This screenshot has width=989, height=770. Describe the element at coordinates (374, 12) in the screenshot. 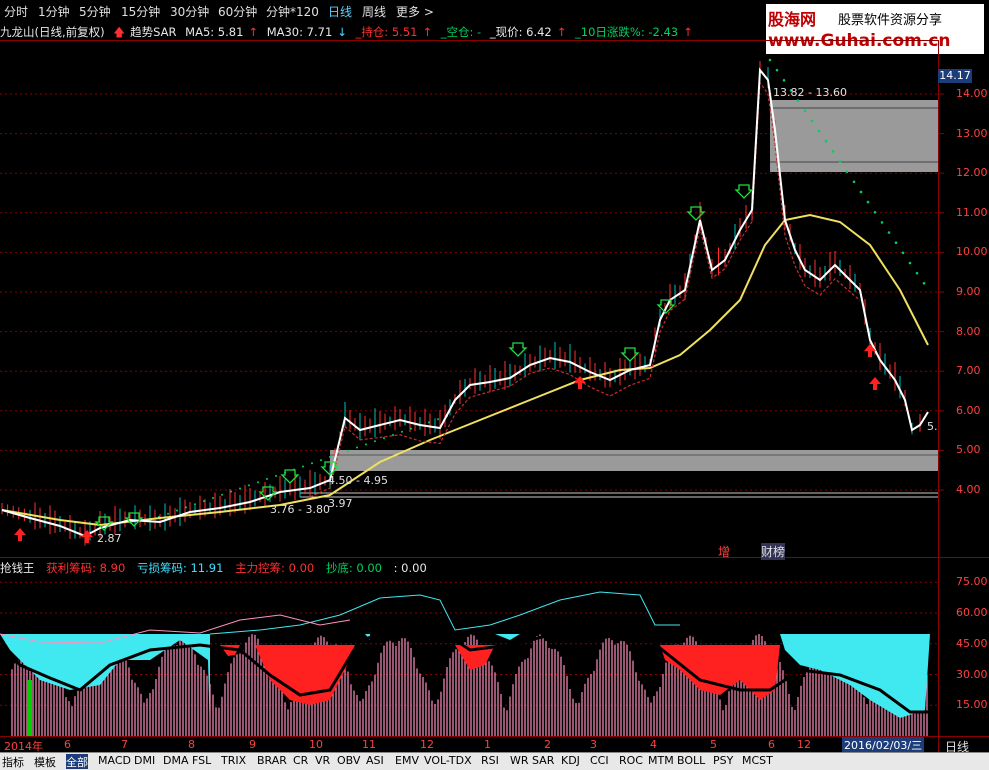

I see `tab-weekly: 周线` at that location.